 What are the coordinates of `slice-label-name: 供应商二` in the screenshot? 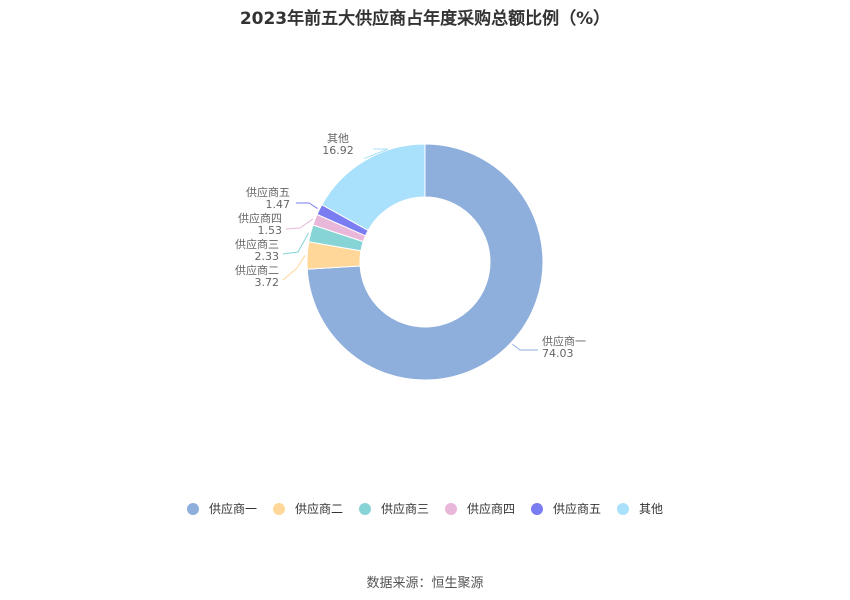 It's located at (257, 270).